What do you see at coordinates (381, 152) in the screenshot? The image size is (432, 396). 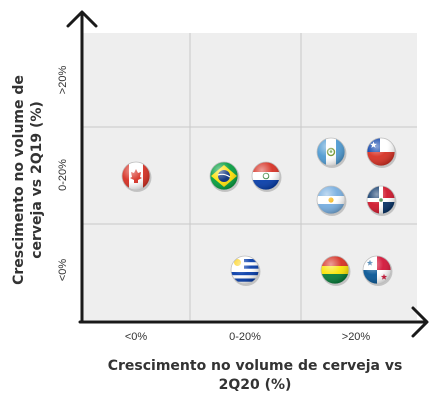 I see `chile-flag-icon: Chile` at bounding box center [381, 152].